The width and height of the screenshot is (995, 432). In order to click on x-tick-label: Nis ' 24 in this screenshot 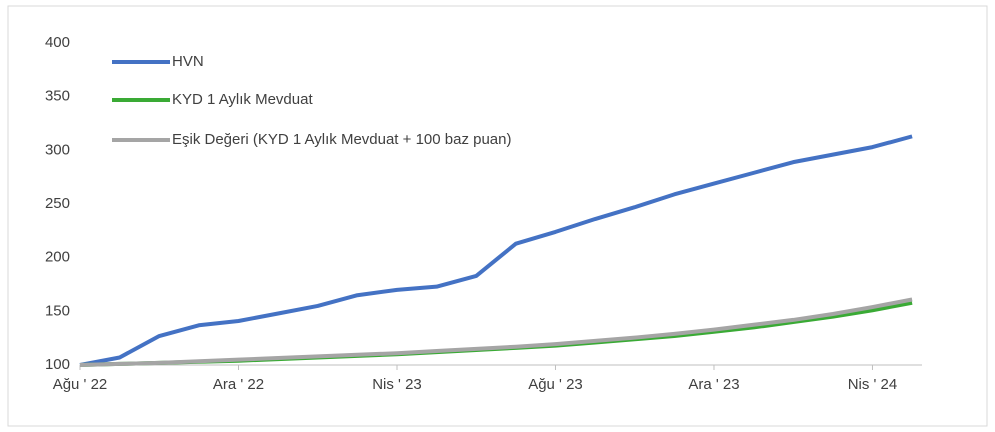, I will do `click(873, 384)`.